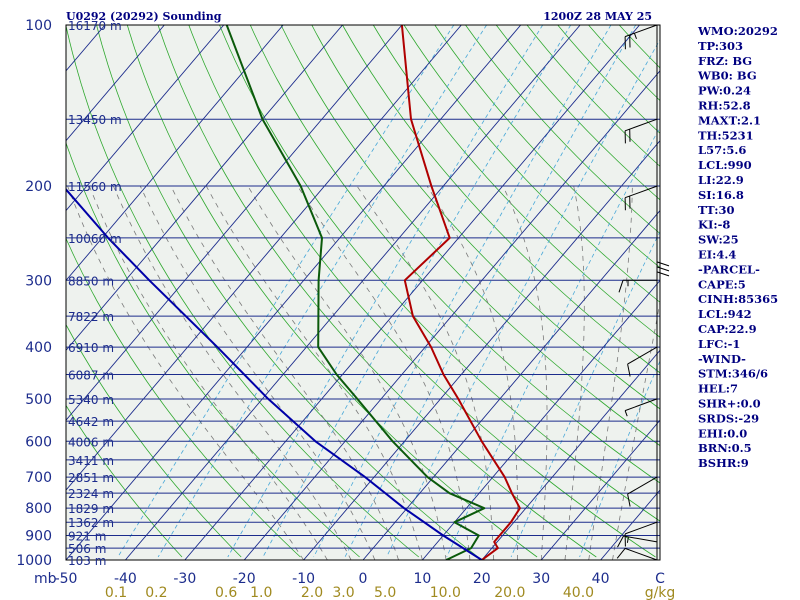 The width and height of the screenshot is (800, 600). Describe the element at coordinates (95, 26) in the screenshot. I see `height-label: 16170 m` at that location.